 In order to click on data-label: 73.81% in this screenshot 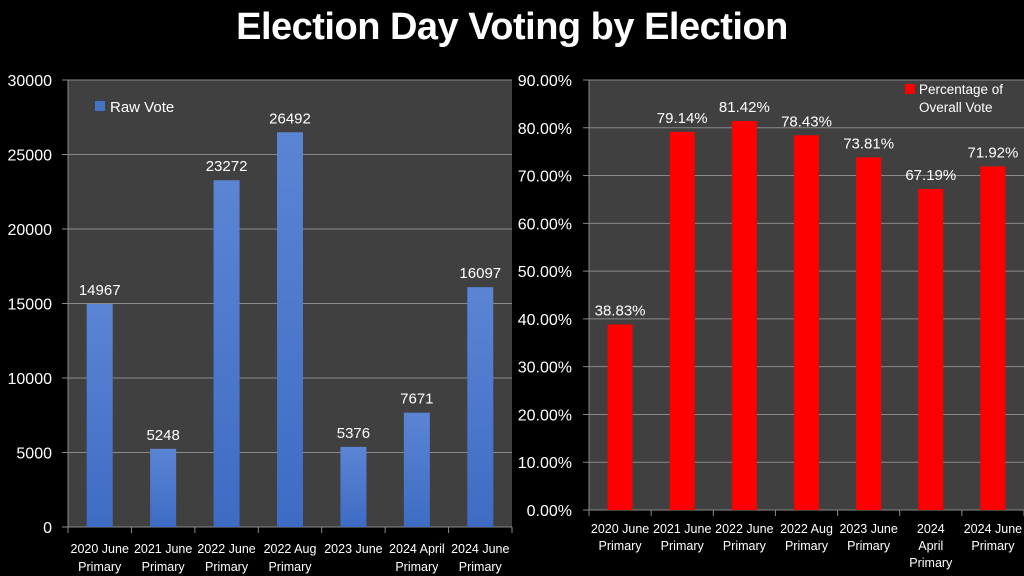, I will do `click(868, 143)`.